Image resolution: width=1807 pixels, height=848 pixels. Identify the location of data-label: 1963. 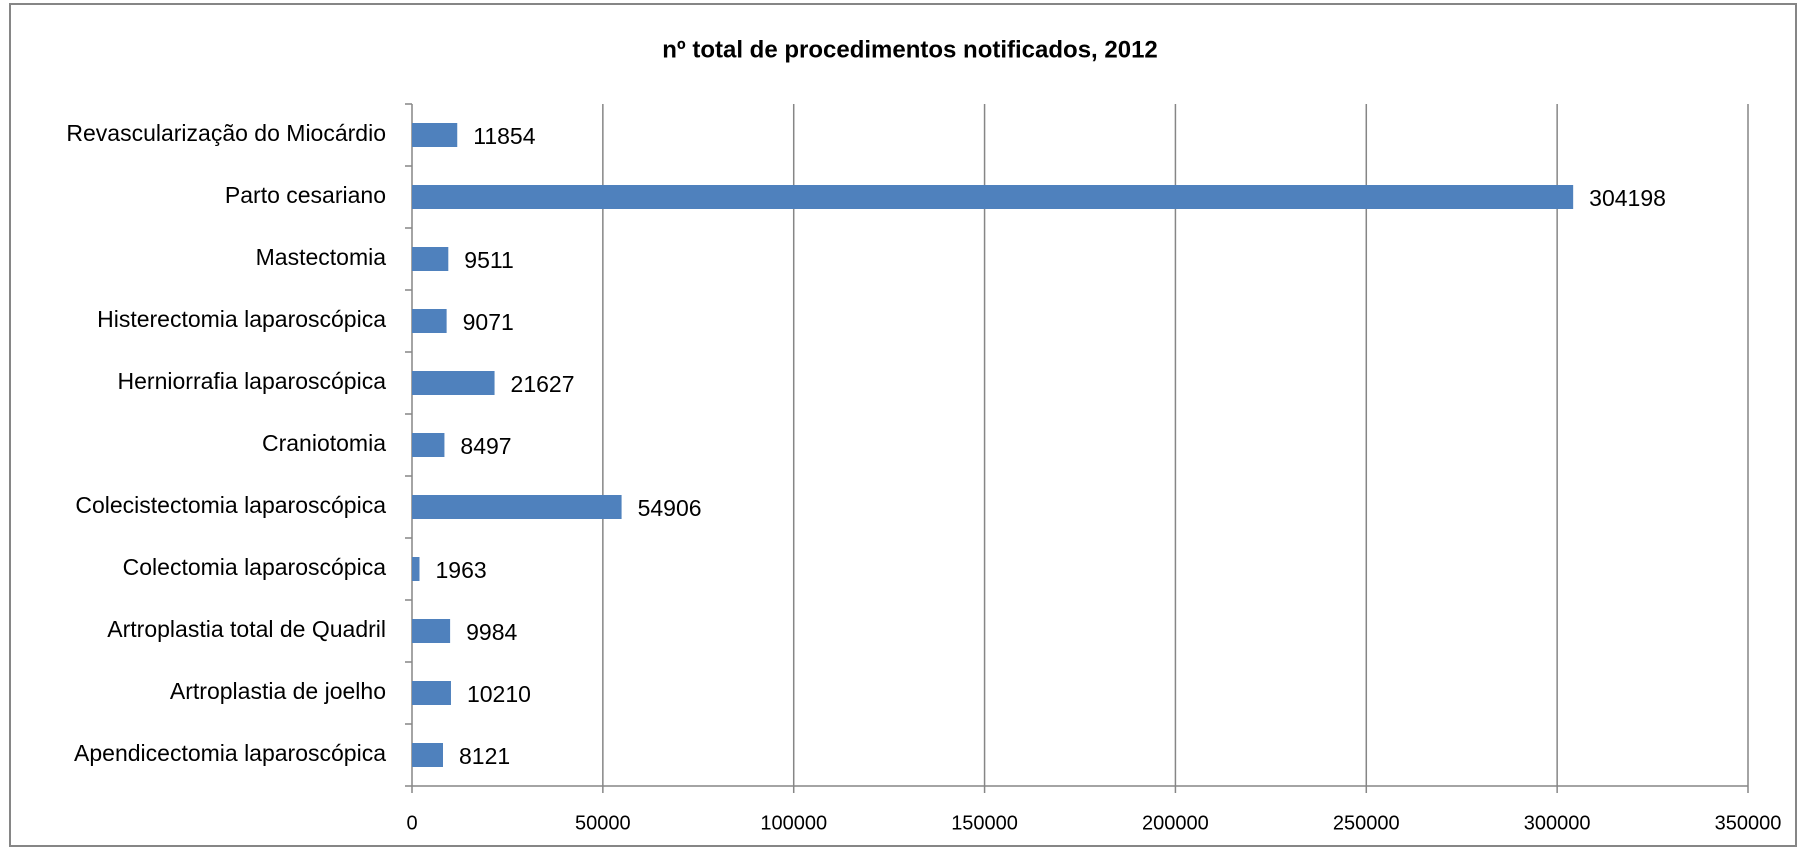
(460, 570).